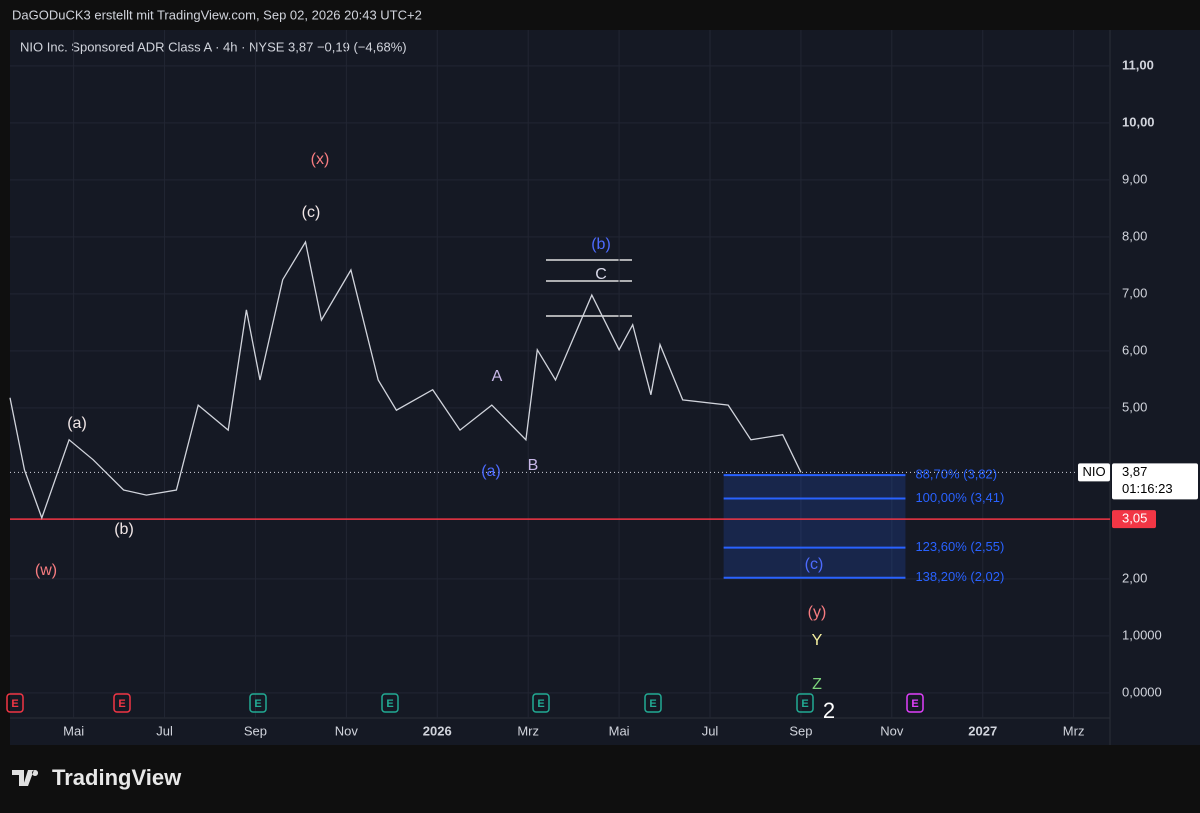 This screenshot has height=813, width=1200. I want to click on wave-label: B, so click(533, 465).